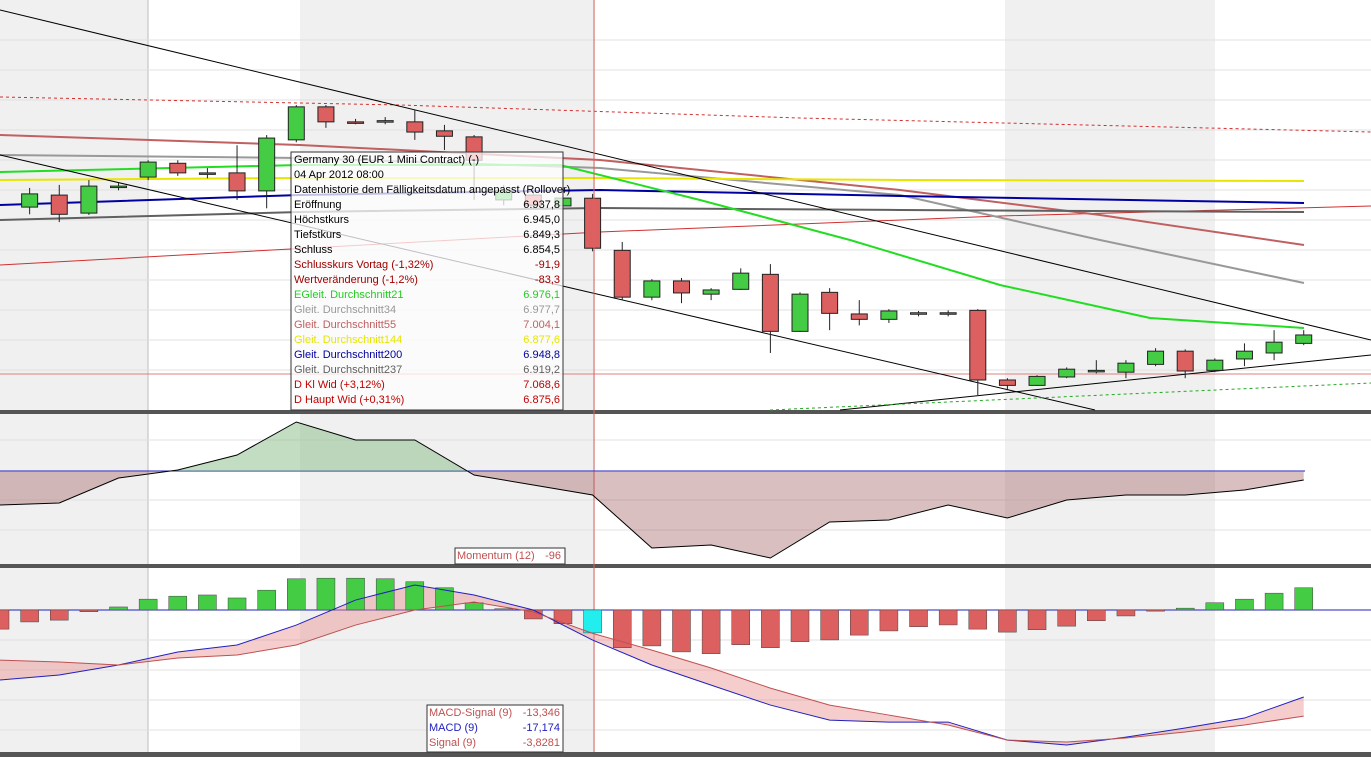 The height and width of the screenshot is (762, 1371). I want to click on tooltip-row-value: 6.875,6, so click(541, 400).